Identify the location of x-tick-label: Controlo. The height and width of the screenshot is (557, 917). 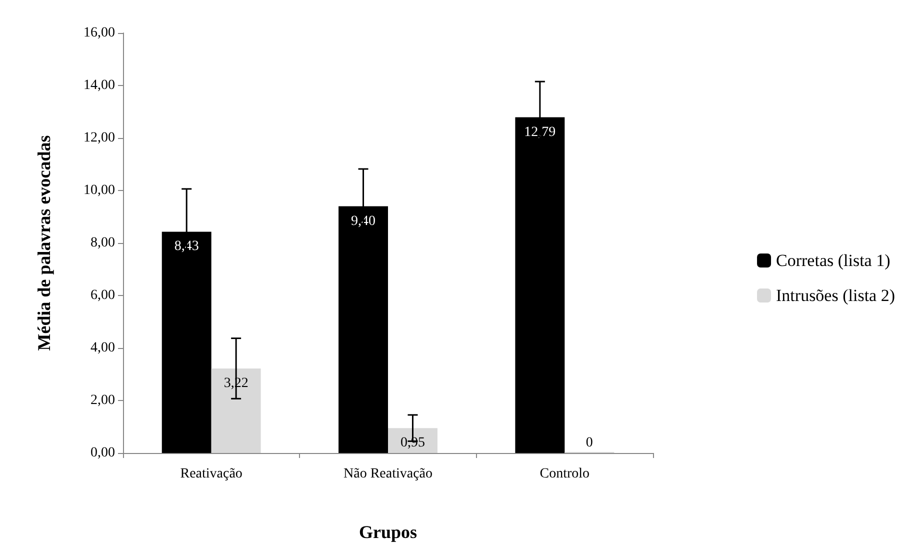
(565, 474).